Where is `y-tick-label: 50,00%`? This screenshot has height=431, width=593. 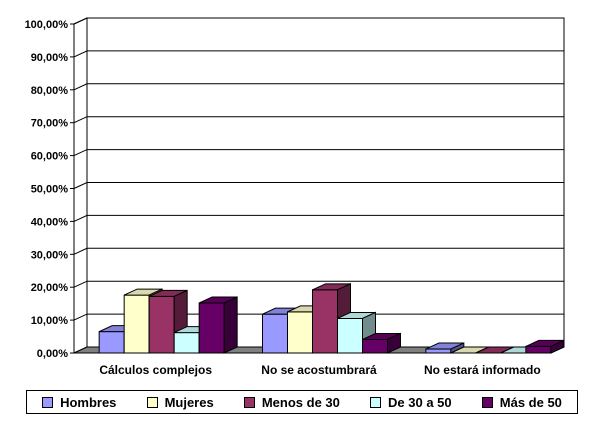 y-tick-label: 50,00% is located at coordinates (50, 190).